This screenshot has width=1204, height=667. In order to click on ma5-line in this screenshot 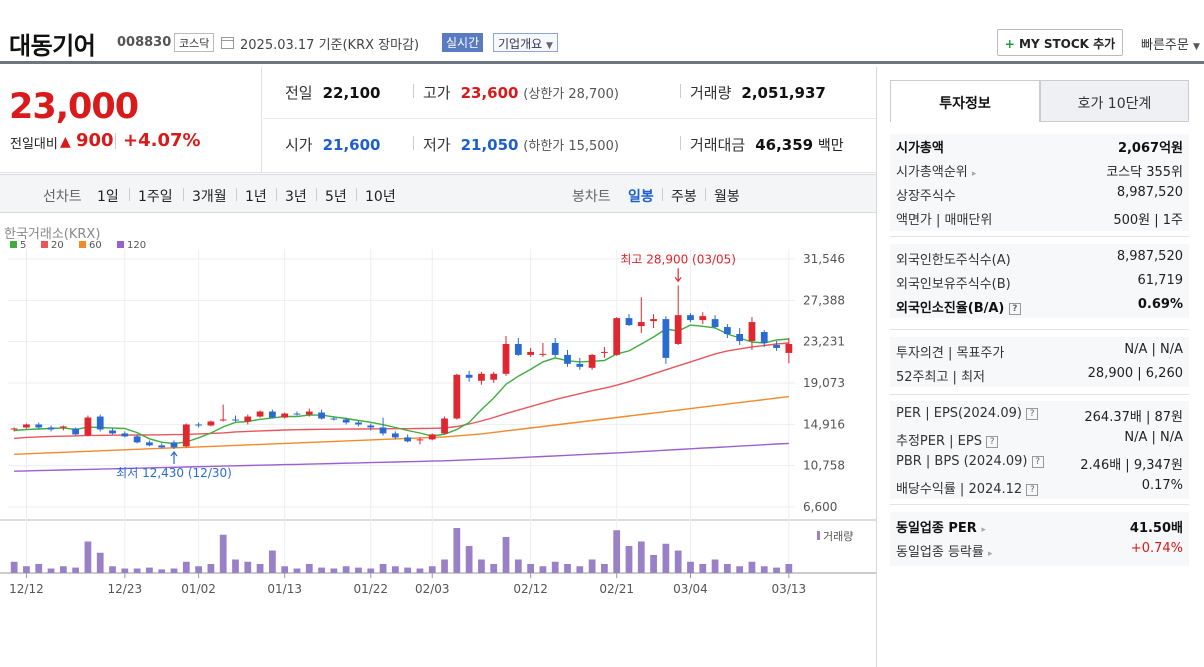, I will do `click(401, 384)`.